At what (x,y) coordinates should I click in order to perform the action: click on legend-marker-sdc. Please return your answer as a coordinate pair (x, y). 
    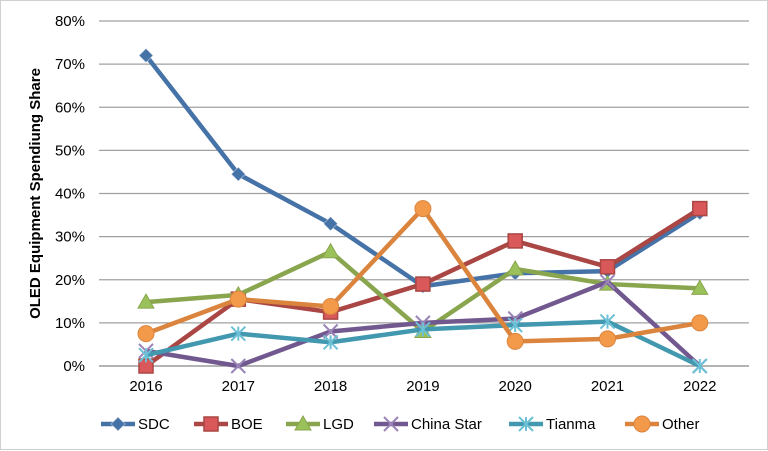
    Looking at the image, I should click on (118, 424).